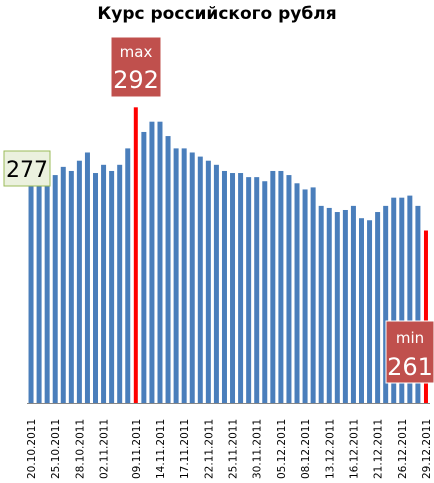 Image resolution: width=434 pixels, height=483 pixels. Describe the element at coordinates (161, 449) in the screenshot. I see `x-tick-label: 14.11.2011` at that location.